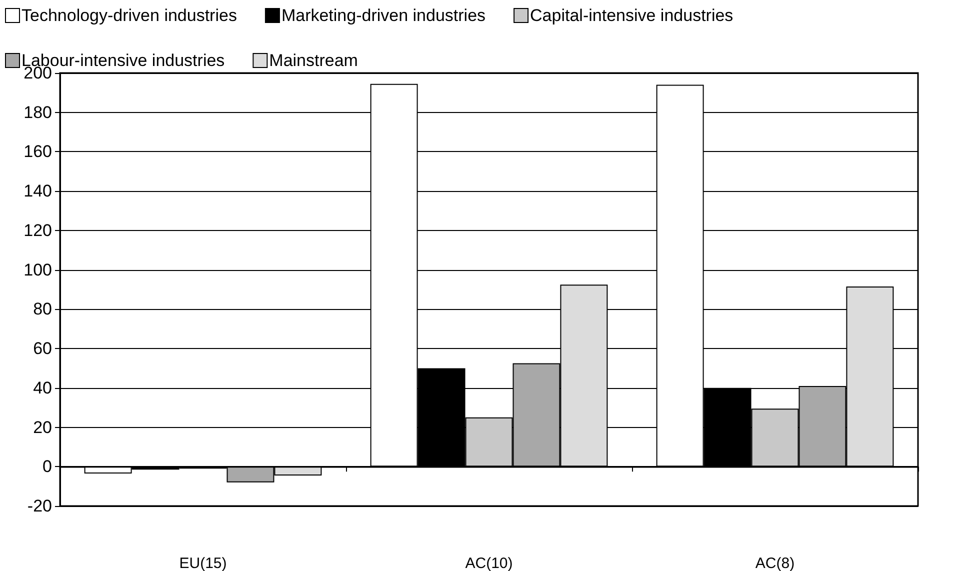 The image size is (973, 571). What do you see at coordinates (38, 270) in the screenshot?
I see `y-tick-label: 100` at bounding box center [38, 270].